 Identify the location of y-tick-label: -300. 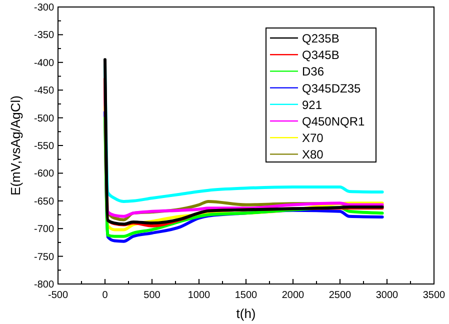
(44, 8).